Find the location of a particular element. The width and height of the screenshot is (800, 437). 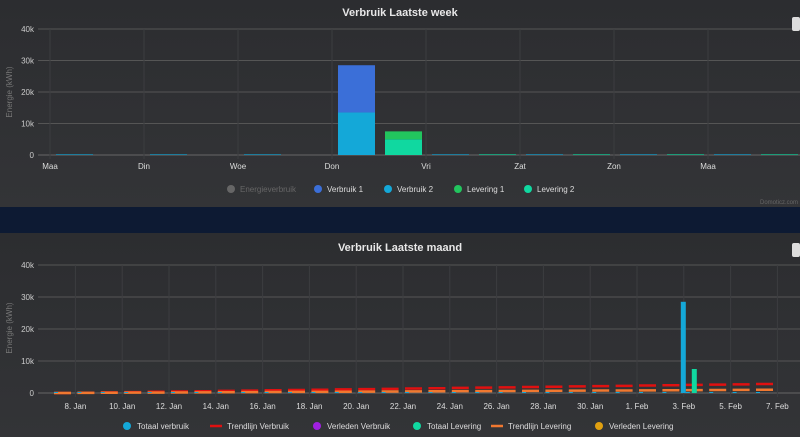

x-tick-label: Din is located at coordinates (144, 166).